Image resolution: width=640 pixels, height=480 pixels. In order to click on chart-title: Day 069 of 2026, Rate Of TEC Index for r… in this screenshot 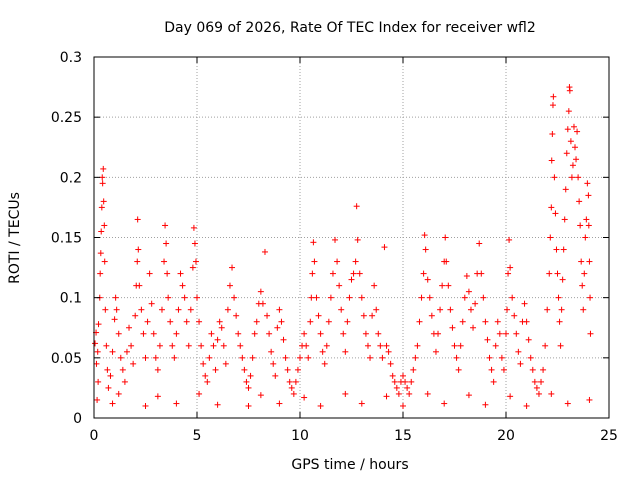, I will do `click(350, 28)`.